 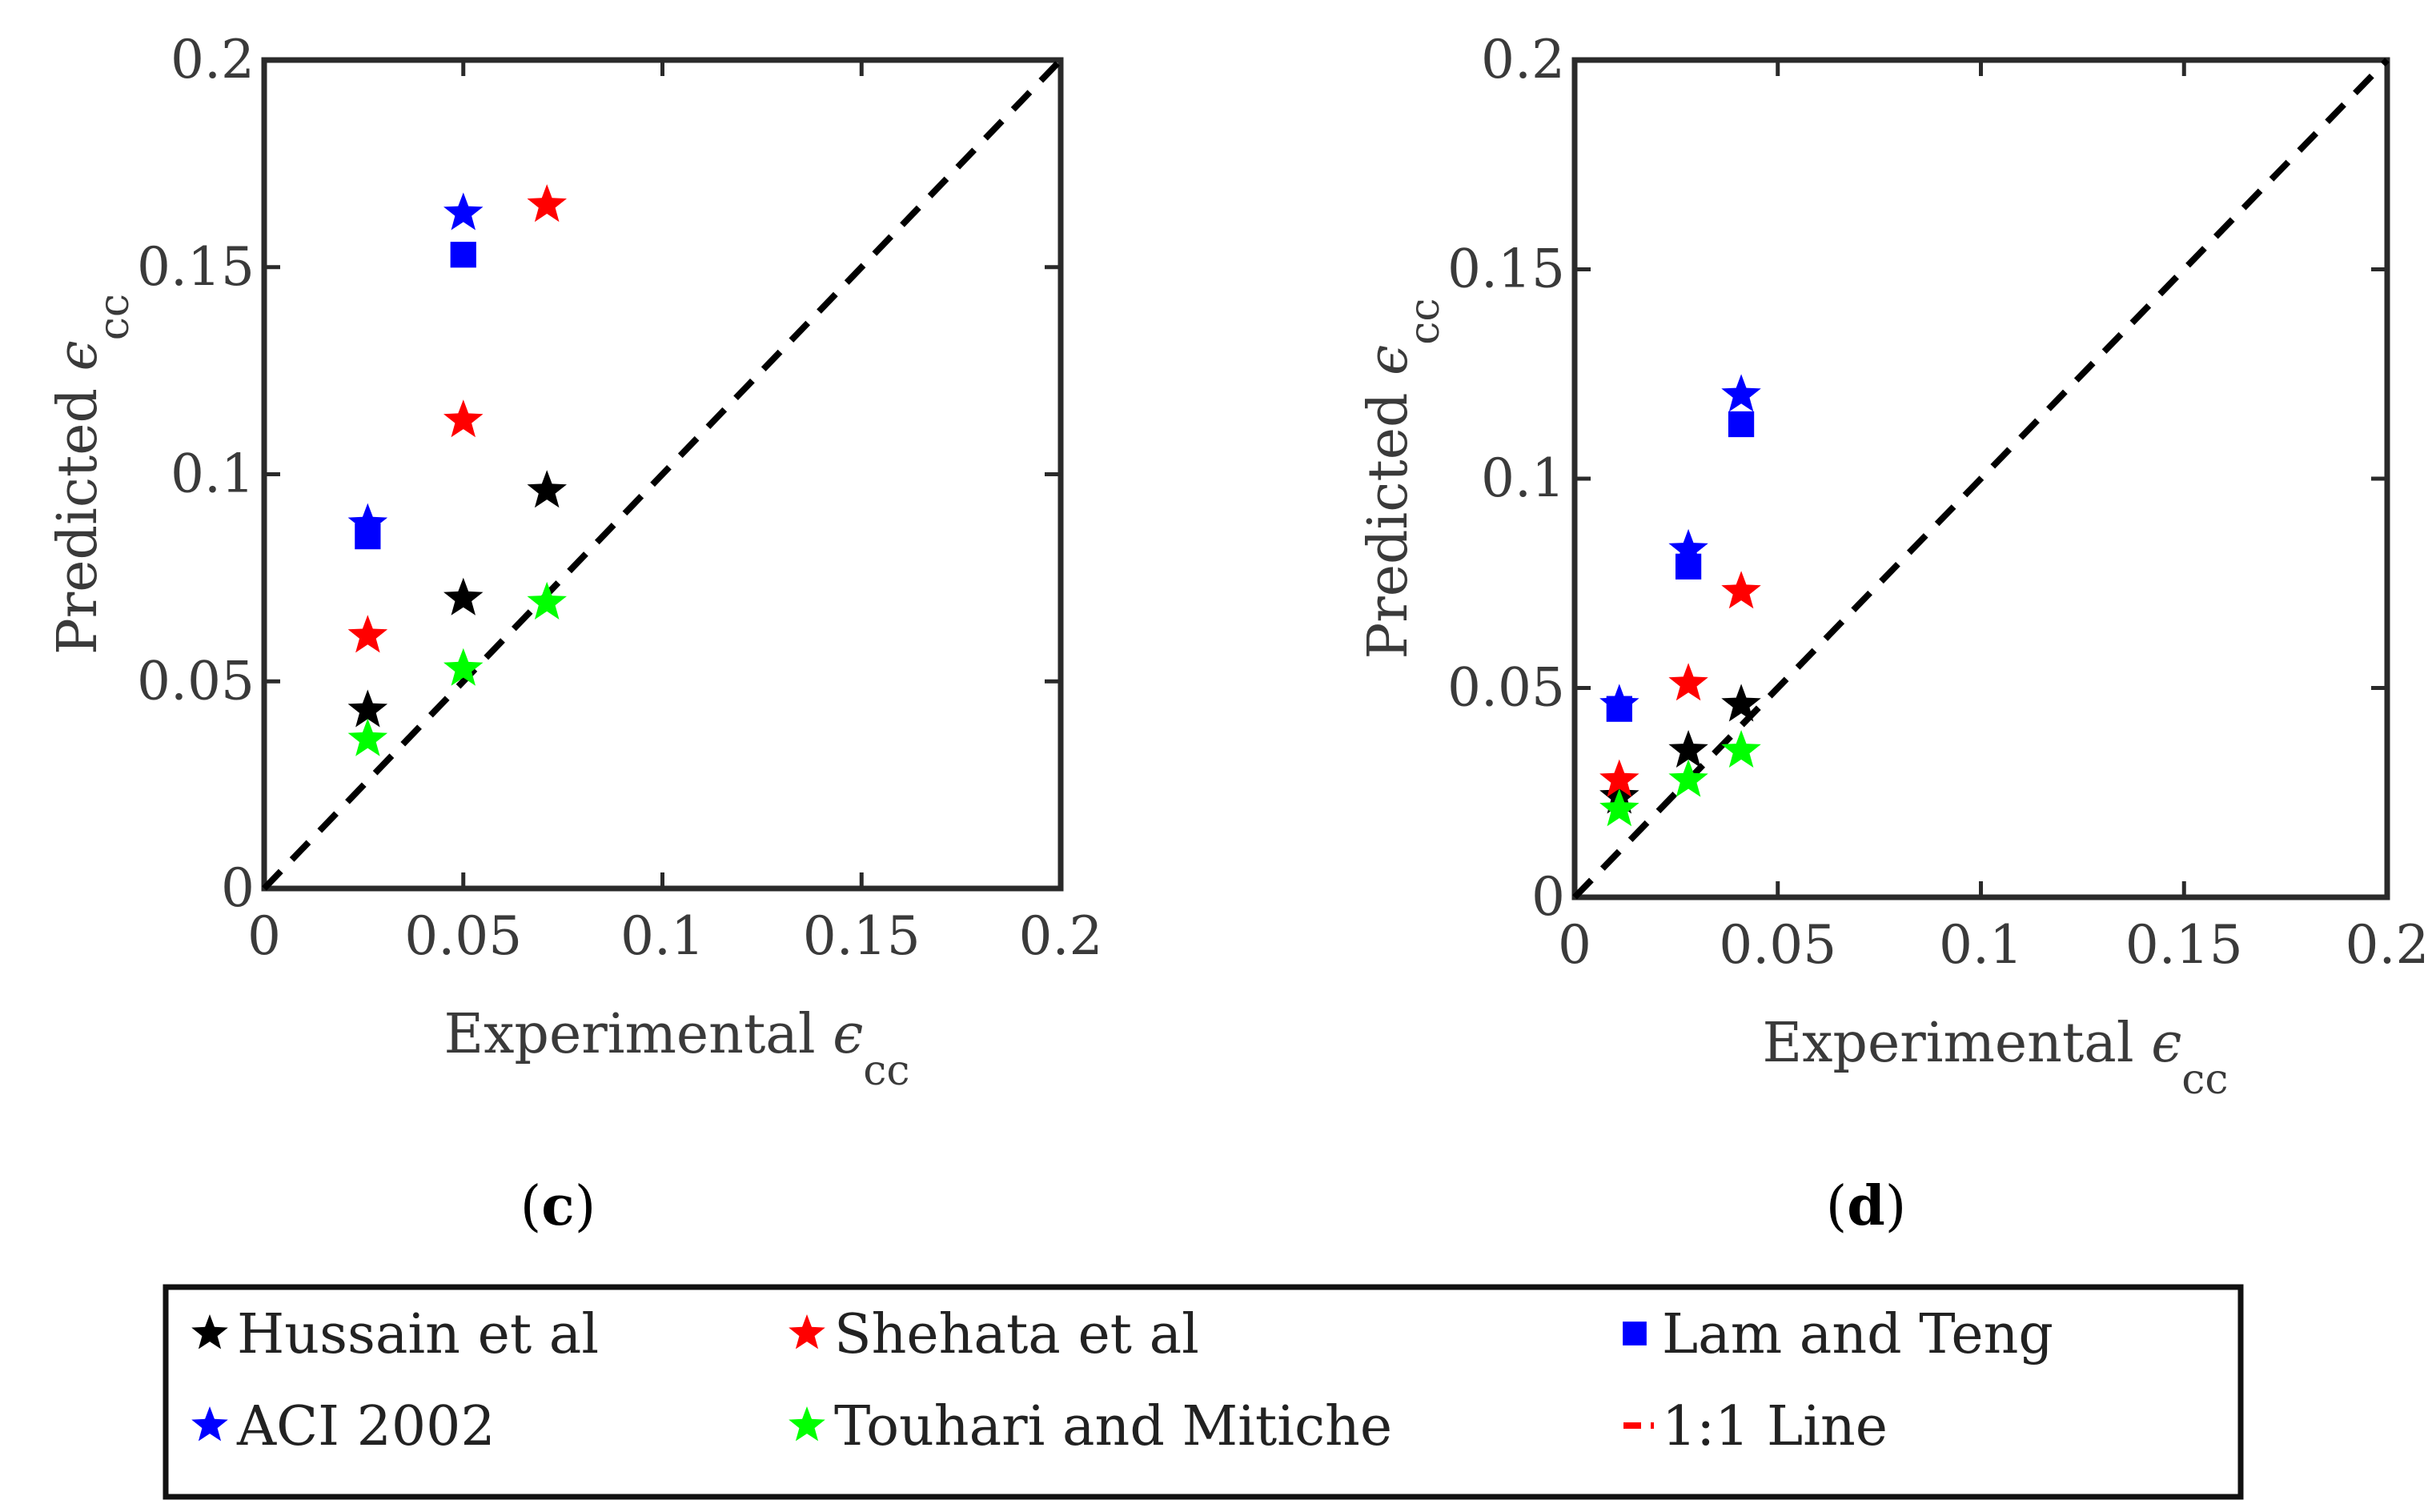 I want to click on legend-marker-touhari-and-mitiche, so click(x=807, y=1424).